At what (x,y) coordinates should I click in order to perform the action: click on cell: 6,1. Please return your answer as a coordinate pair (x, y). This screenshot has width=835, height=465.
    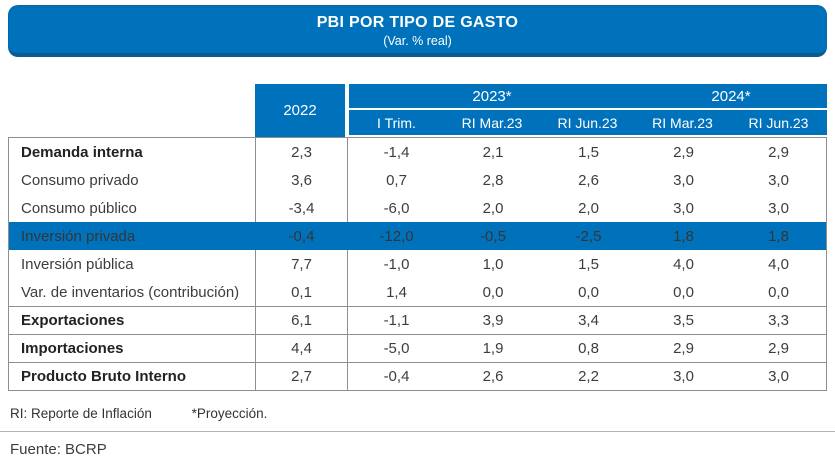
    Looking at the image, I should click on (302, 320).